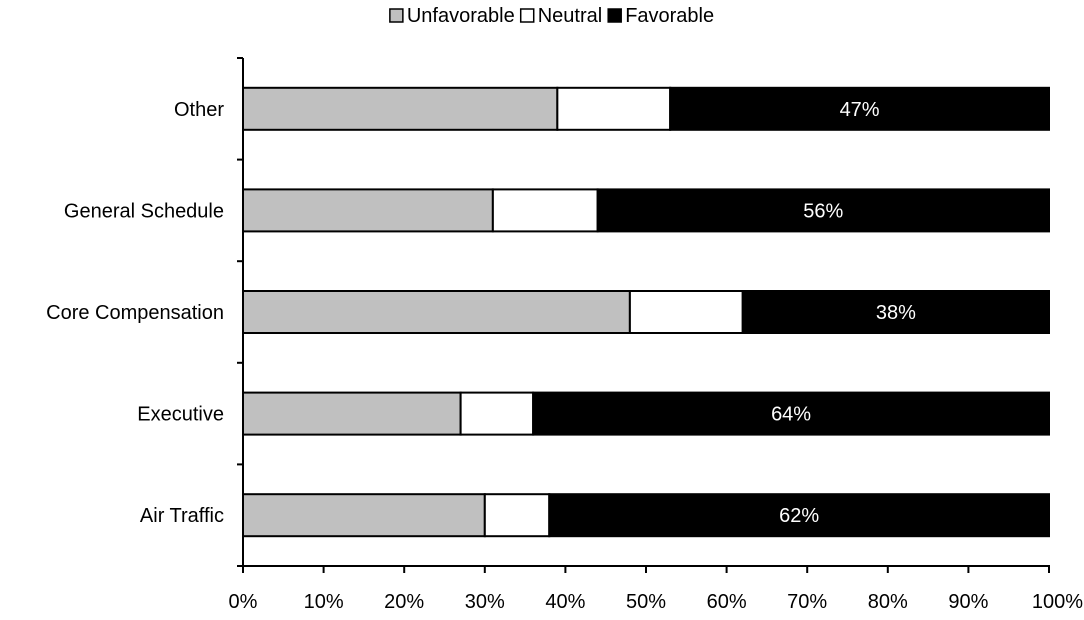 Image resolution: width=1084 pixels, height=620 pixels. What do you see at coordinates (570, 16) in the screenshot?
I see `legend-label-neutral: Neutral` at bounding box center [570, 16].